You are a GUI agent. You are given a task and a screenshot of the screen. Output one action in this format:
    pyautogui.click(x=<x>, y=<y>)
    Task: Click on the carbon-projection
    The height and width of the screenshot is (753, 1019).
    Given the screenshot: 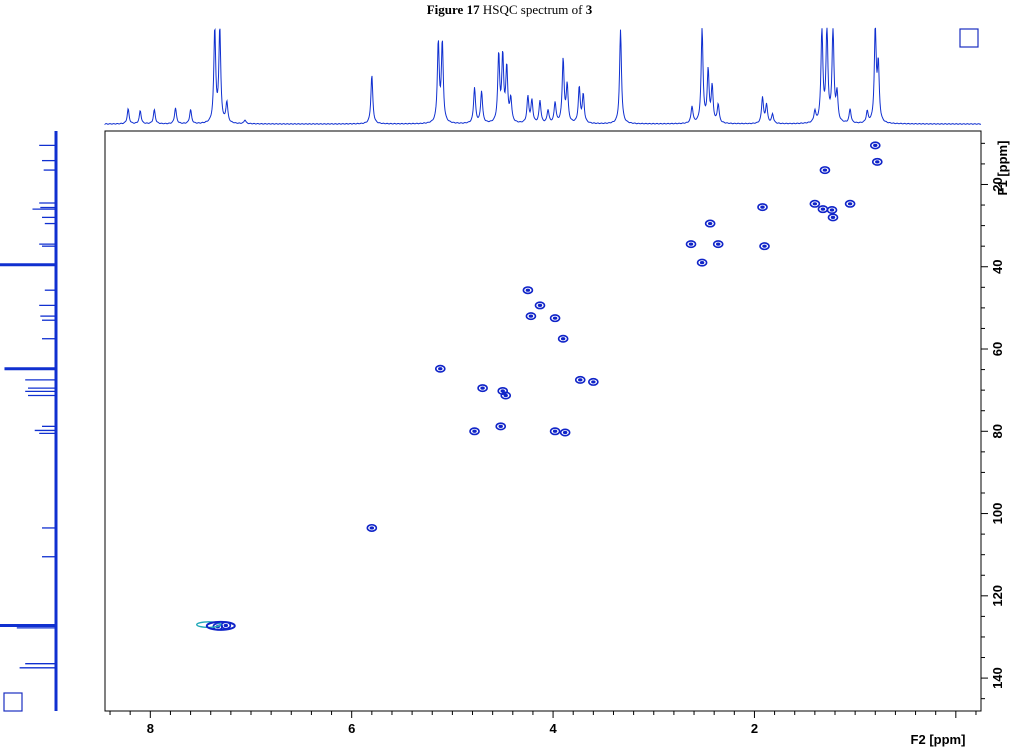 What is the action you would take?
    pyautogui.click(x=29, y=421)
    